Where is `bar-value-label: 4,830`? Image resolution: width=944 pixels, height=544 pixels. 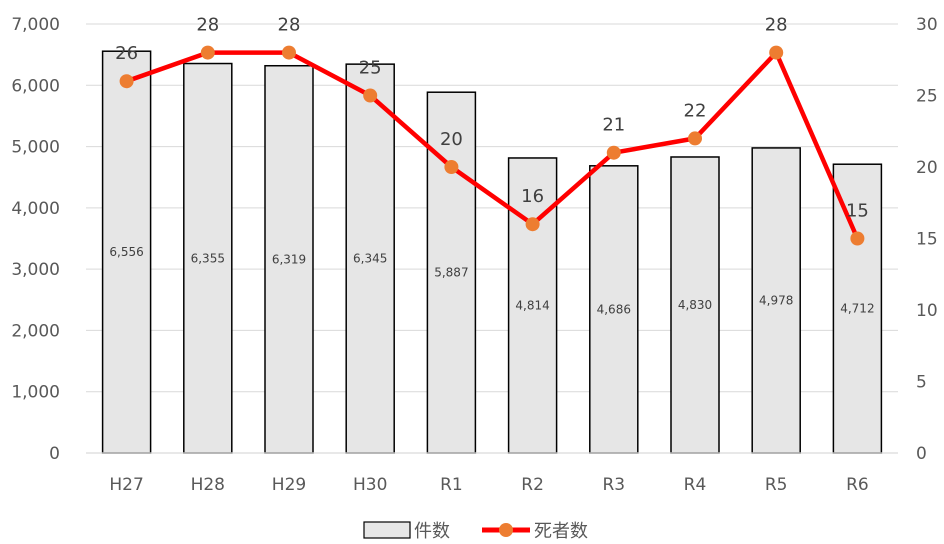
bar-value-label: 4,830 is located at coordinates (695, 305).